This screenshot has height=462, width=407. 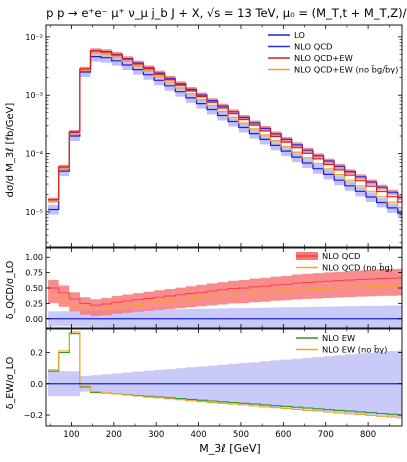 What do you see at coordinates (357, 267) in the screenshot?
I see `legend-label: NLO QCD (no b̄g)` at bounding box center [357, 267].